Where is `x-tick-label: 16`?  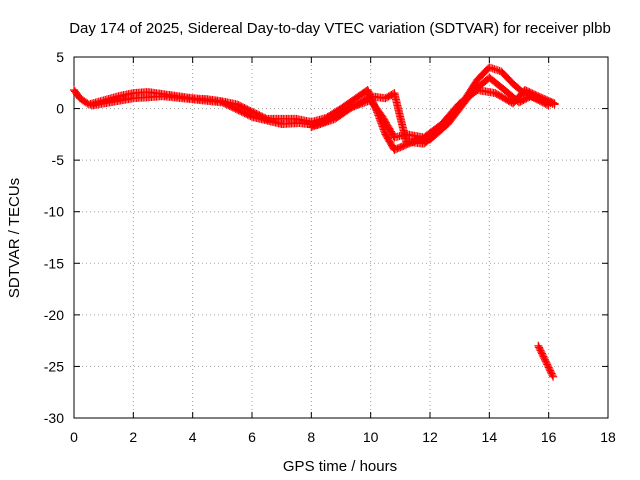 x-tick-label: 16 is located at coordinates (549, 437).